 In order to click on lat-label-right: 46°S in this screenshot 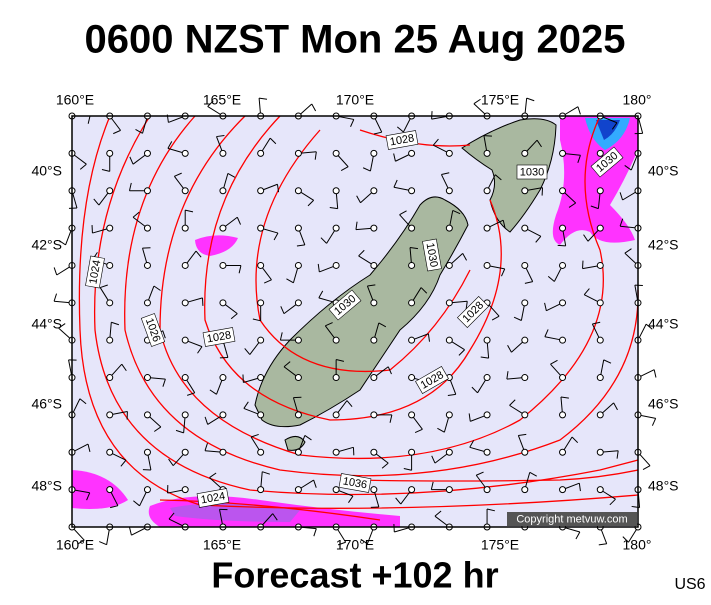, I will do `click(663, 404)`.